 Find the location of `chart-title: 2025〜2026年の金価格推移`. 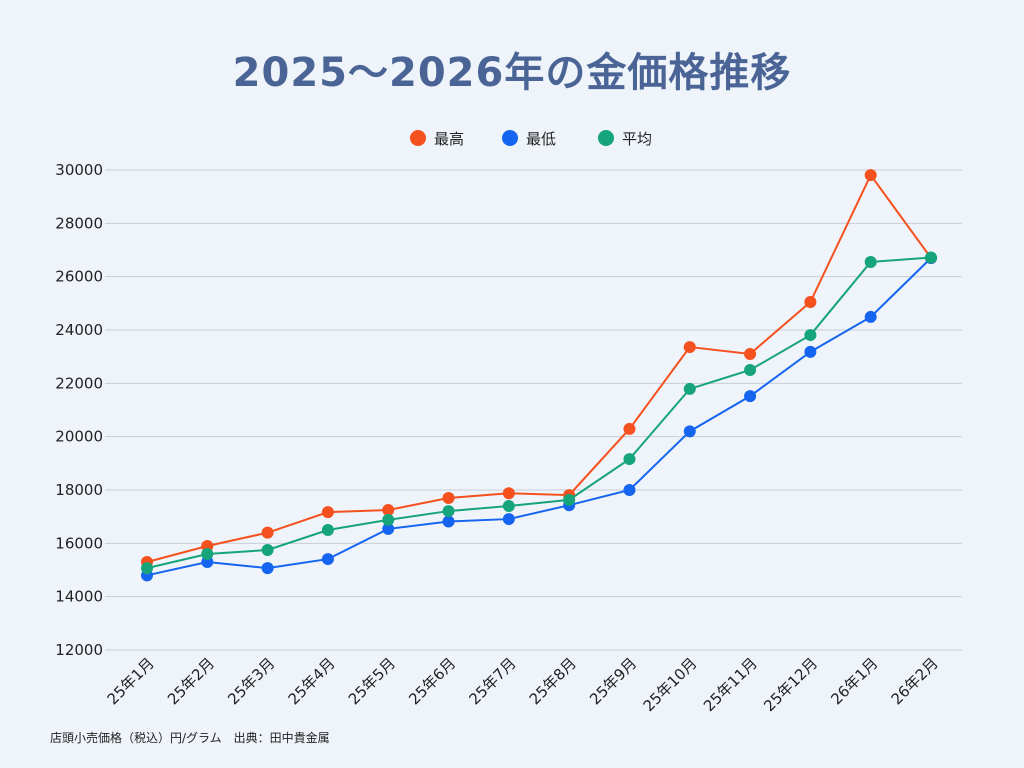

chart-title: 2025〜2026年の金価格推移 is located at coordinates (512, 73).